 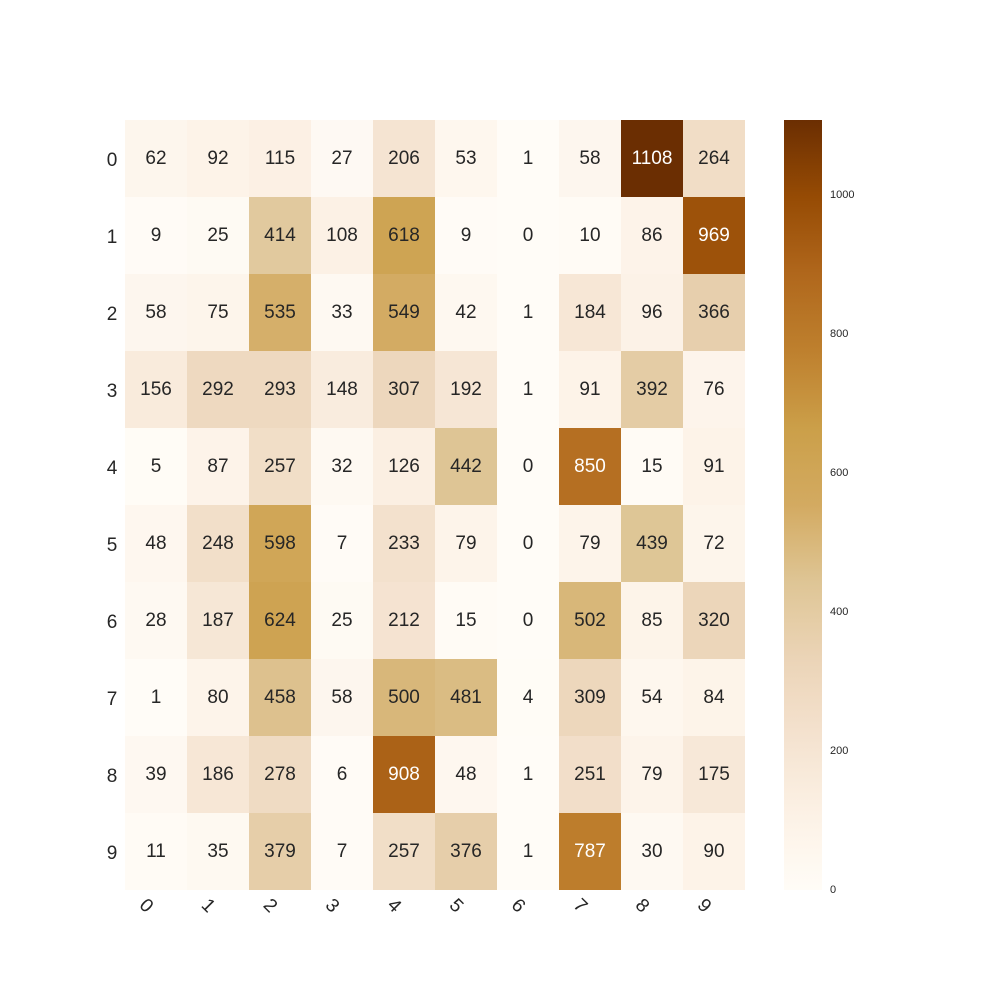 I want to click on cell-value-label: 439, so click(x=652, y=543).